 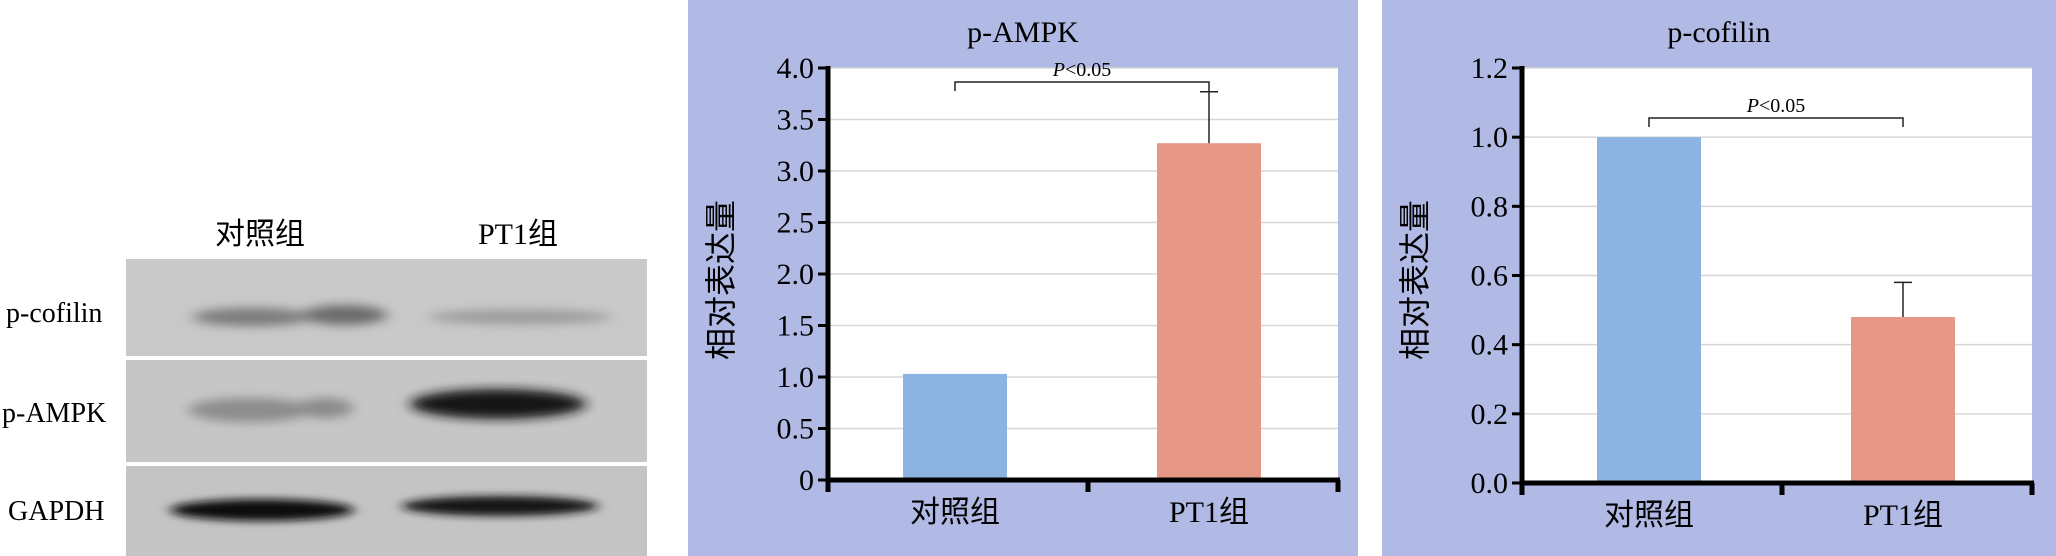 I want to click on y-tick-label: 0.4, so click(x=1490, y=345).